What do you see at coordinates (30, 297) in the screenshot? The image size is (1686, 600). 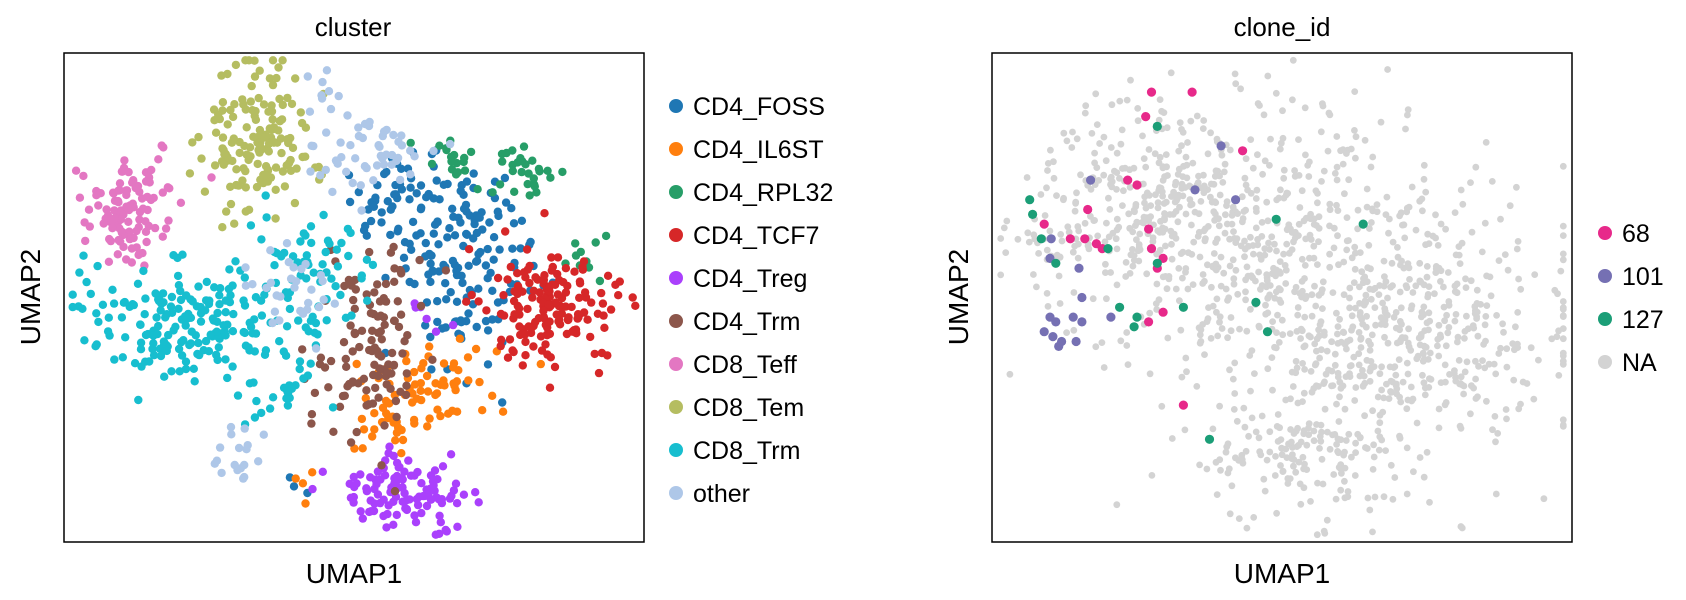 I see `cluster-ylabel: UMAP2` at bounding box center [30, 297].